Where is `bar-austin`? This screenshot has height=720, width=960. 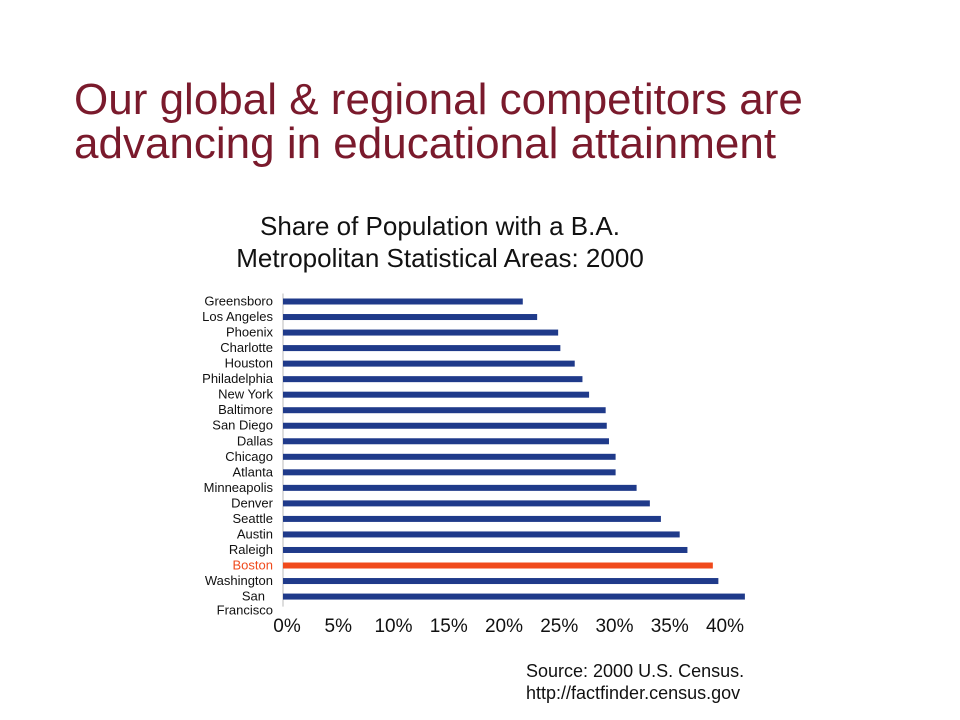
bar-austin is located at coordinates (481, 534).